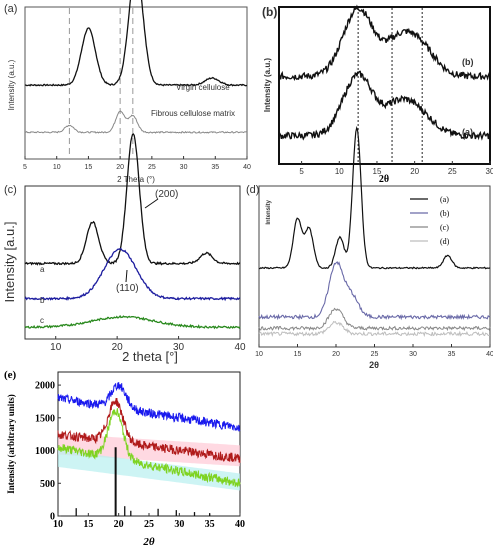  Describe the element at coordinates (375, 354) in the screenshot. I see `panel-d-x-tick-label: 25` at that location.